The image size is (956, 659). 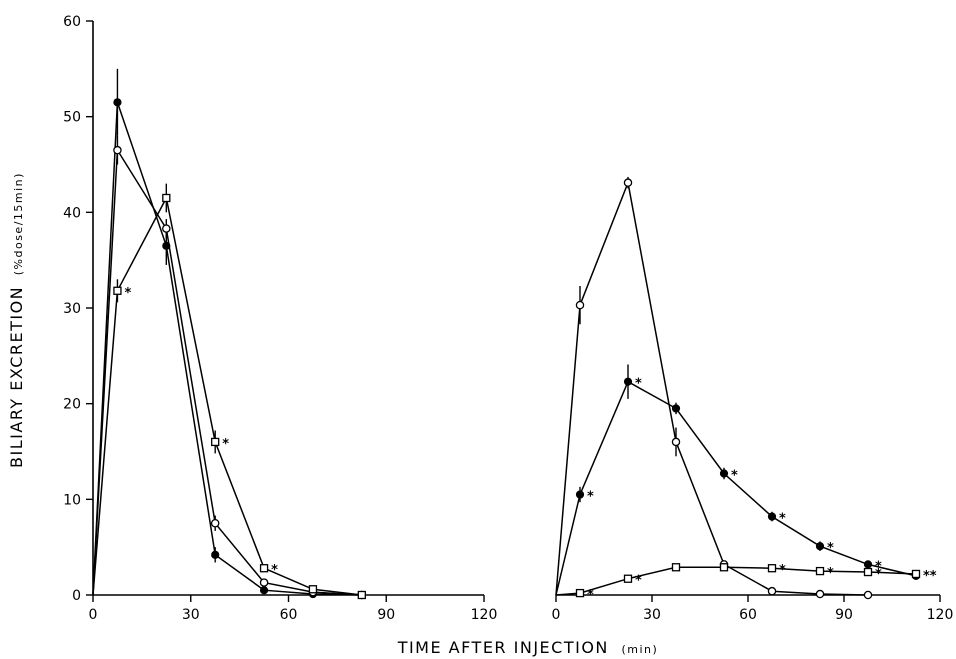 I want to click on y-tick-label: 60, so click(x=72, y=22).